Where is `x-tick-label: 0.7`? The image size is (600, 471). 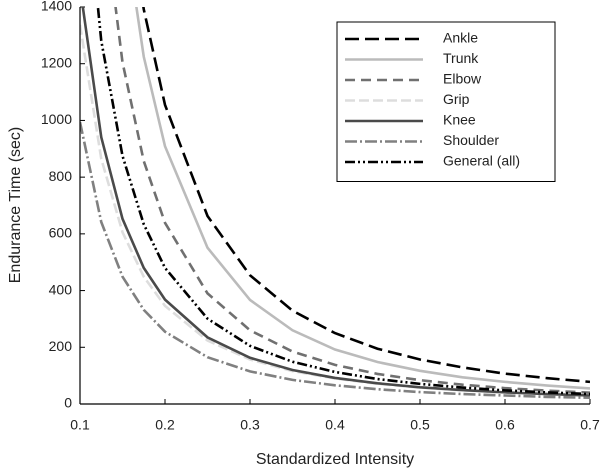 x-tick-label: 0.7 is located at coordinates (590, 425).